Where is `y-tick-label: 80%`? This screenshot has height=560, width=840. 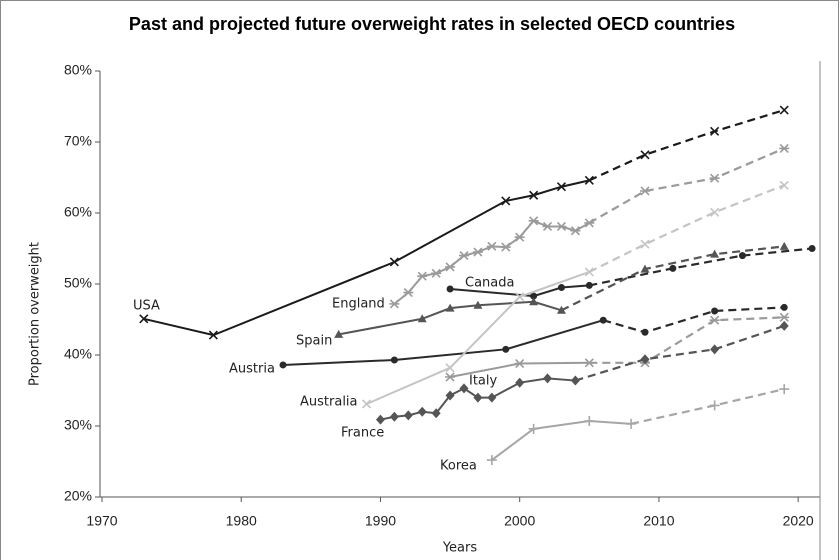 y-tick-label: 80% is located at coordinates (78, 70).